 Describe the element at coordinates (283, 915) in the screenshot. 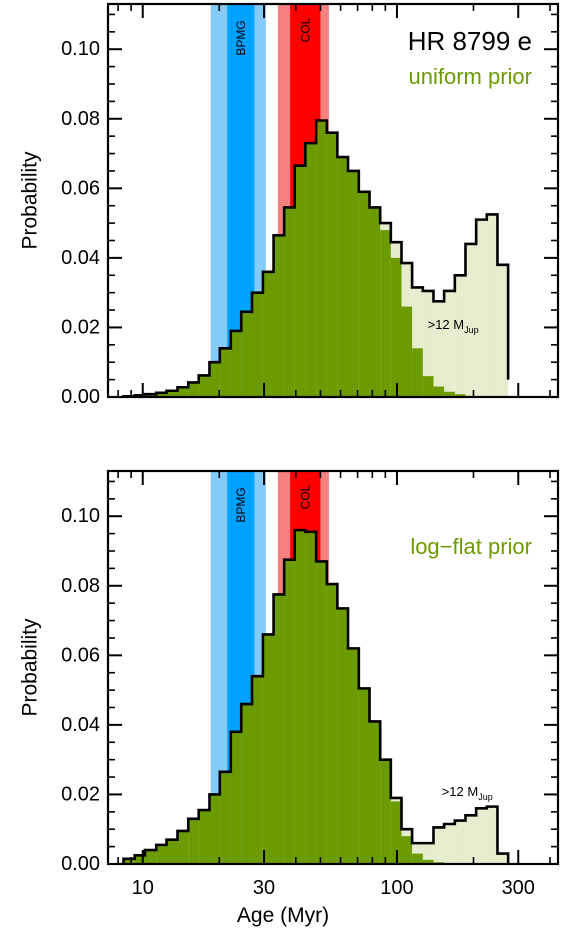

I see `x-axis-title: Age (Myr)` at that location.